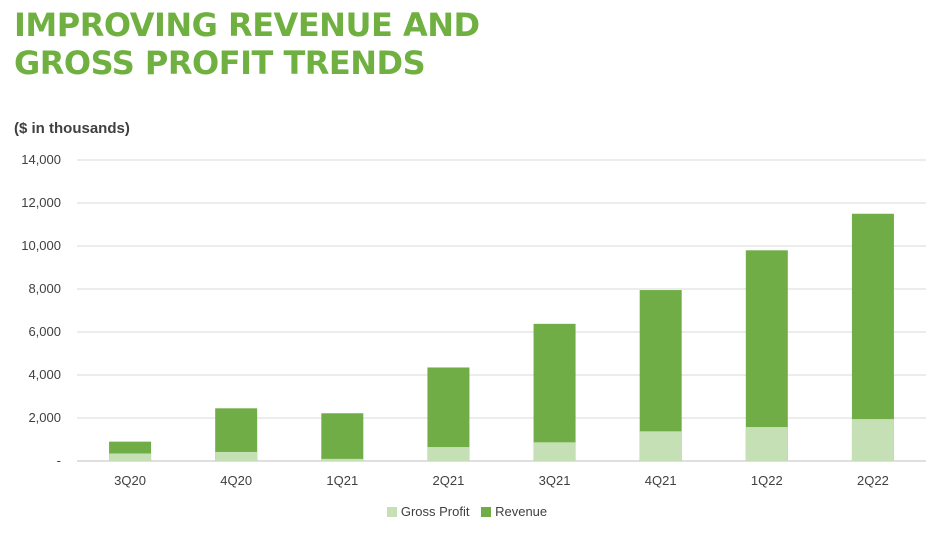  What do you see at coordinates (41, 245) in the screenshot?
I see `y-tick-label: 10,000` at bounding box center [41, 245].